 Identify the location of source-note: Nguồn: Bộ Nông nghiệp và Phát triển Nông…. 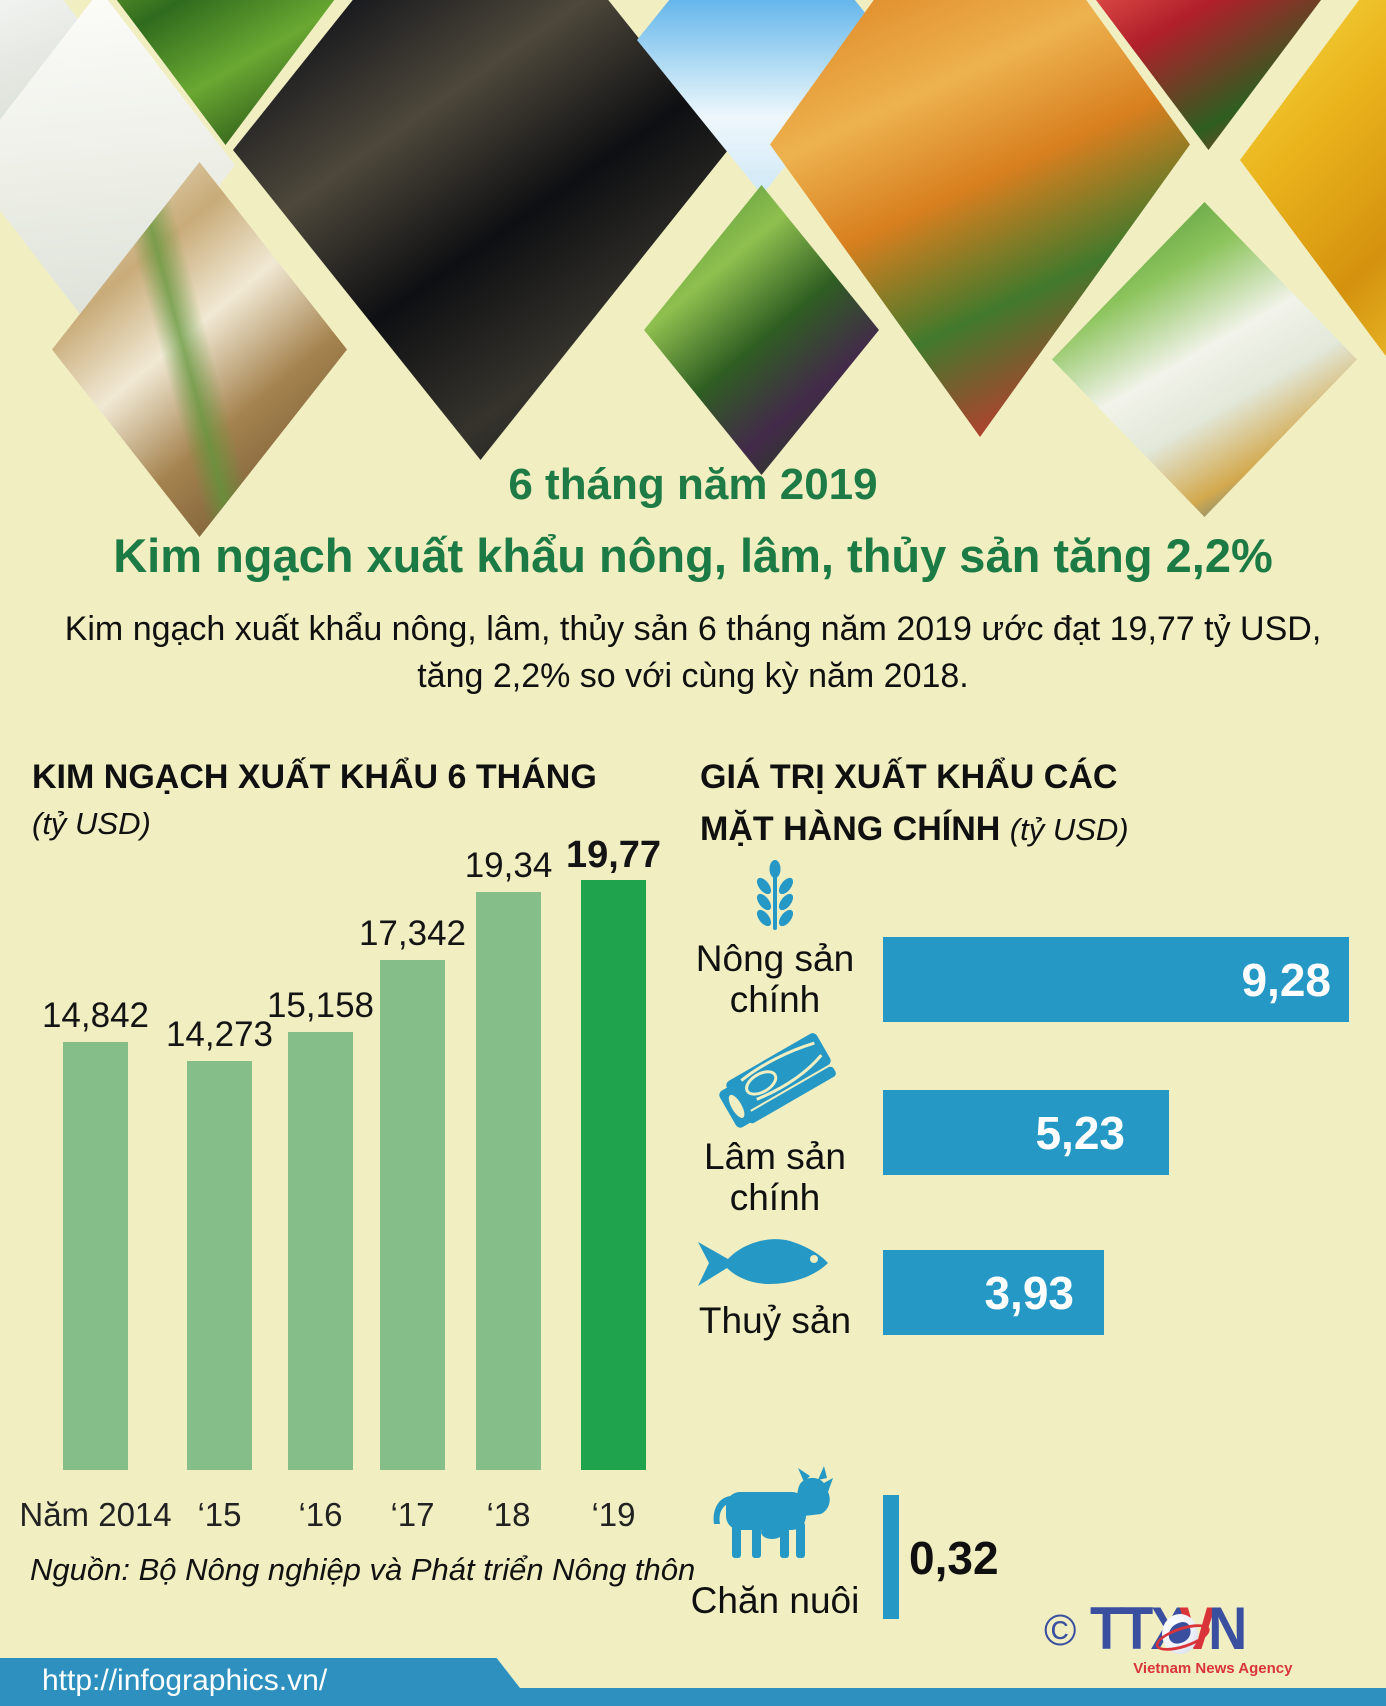
(363, 1569).